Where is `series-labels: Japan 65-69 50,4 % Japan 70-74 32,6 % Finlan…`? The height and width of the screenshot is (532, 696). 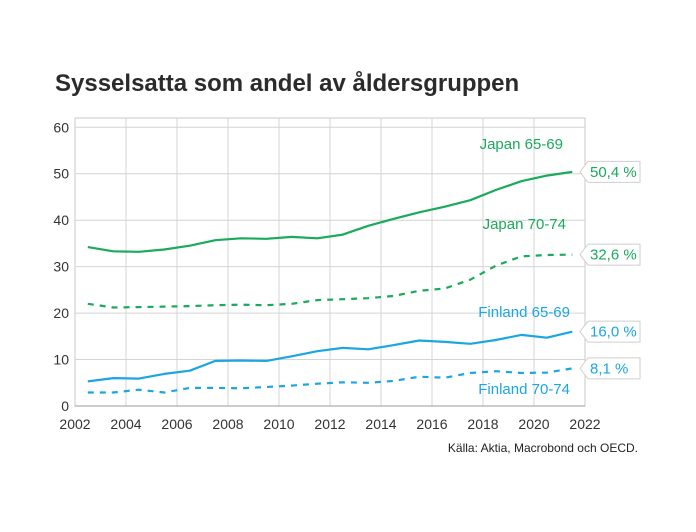 series-labels: Japan 65-69 50,4 % Japan 70-74 32,6 % Finlan… is located at coordinates (559, 267).